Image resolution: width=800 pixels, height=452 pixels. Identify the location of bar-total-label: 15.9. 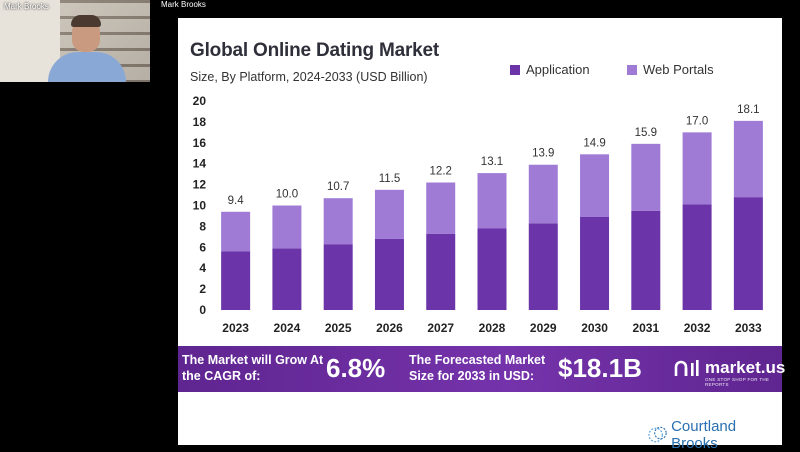
(646, 133).